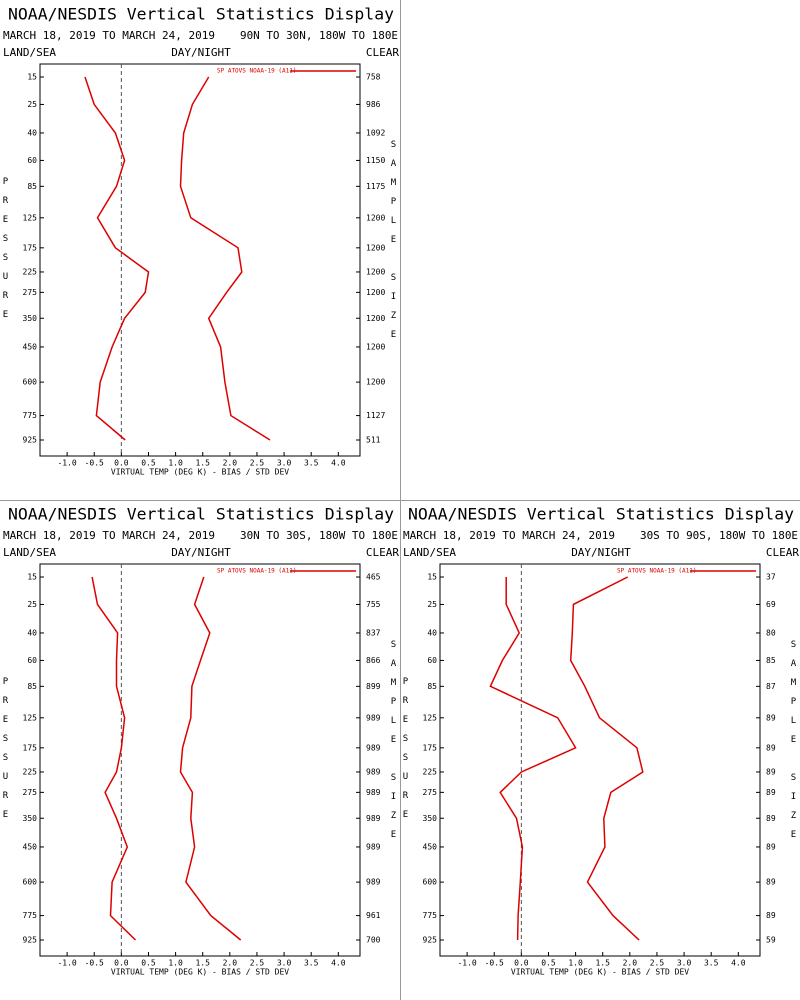  I want to click on bias-line, so click(533, 759).